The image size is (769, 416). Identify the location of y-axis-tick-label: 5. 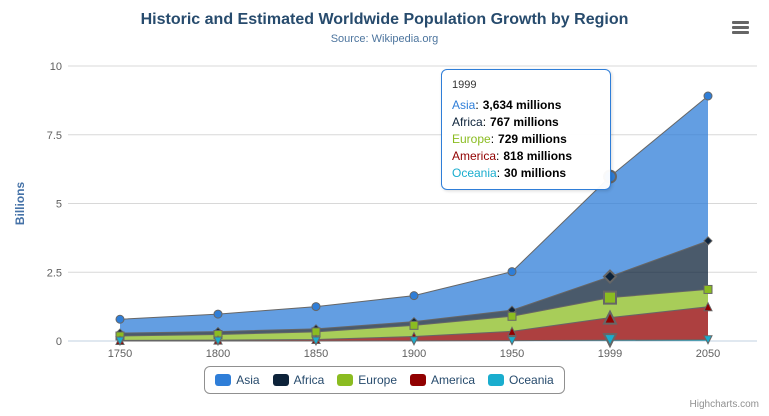
(59, 205).